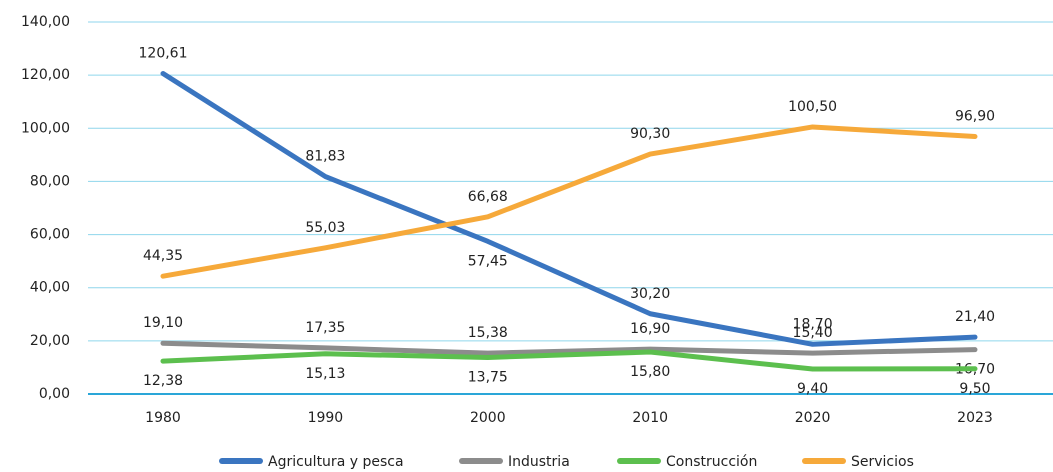 The height and width of the screenshot is (472, 1053). Describe the element at coordinates (975, 317) in the screenshot. I see `data-label: 21,40` at that location.